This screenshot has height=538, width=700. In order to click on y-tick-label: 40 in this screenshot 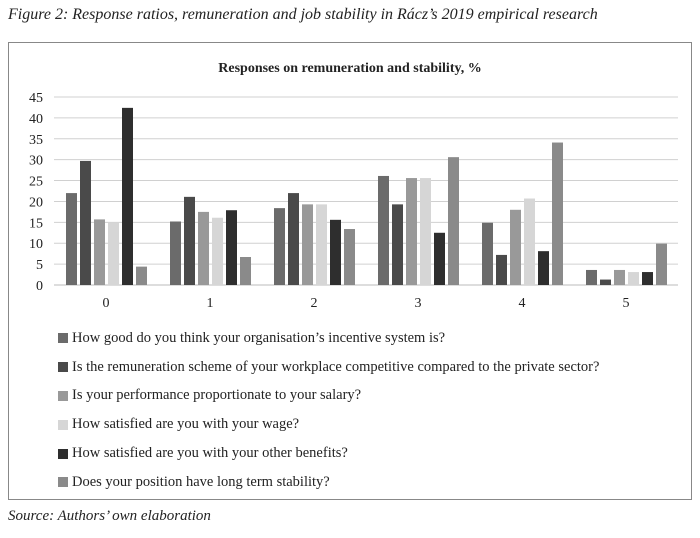, I will do `click(36, 119)`.